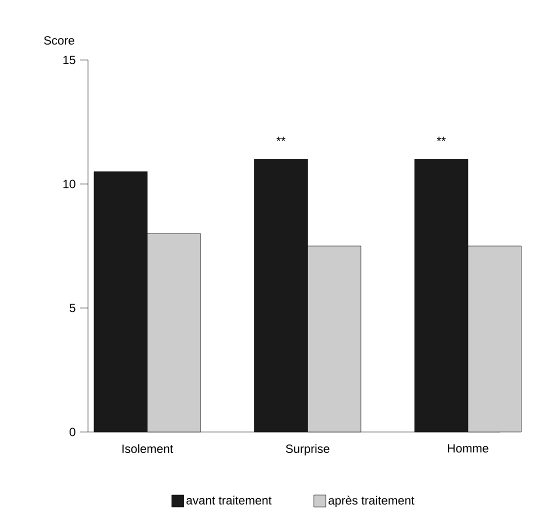 The width and height of the screenshot is (555, 528). Describe the element at coordinates (148, 448) in the screenshot. I see `x-tick-label: Isolement` at that location.